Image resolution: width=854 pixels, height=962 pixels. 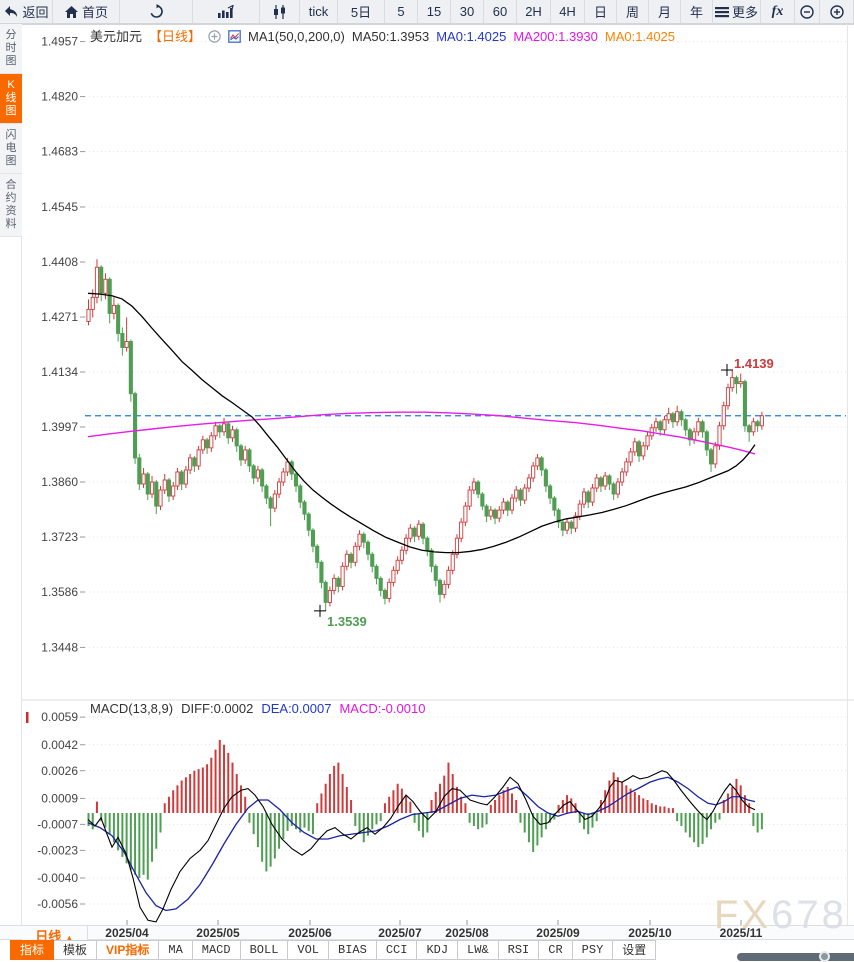 What do you see at coordinates (57, 850) in the screenshot?
I see `svg-text: -0.0023` at bounding box center [57, 850].